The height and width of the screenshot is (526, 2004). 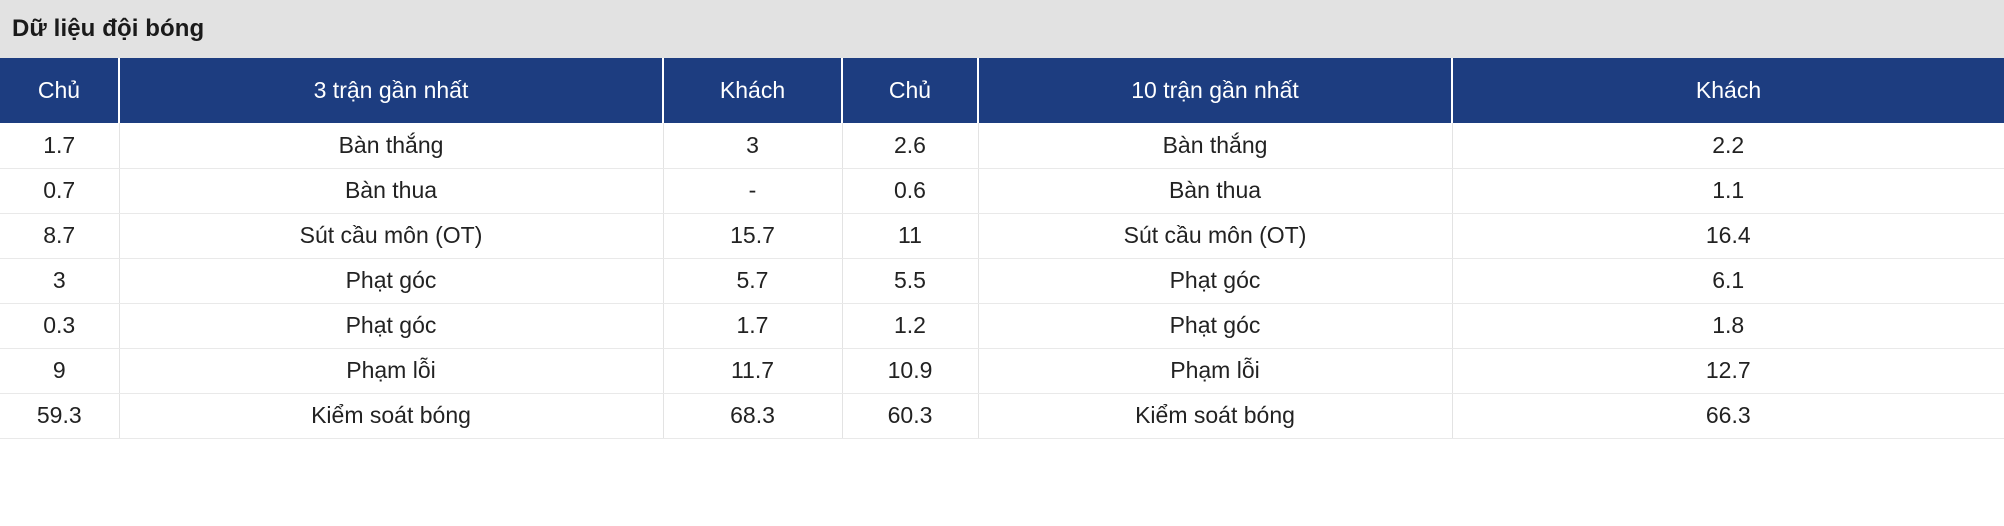 I want to click on cell-away-recent10: 12.7, so click(x=1728, y=371).